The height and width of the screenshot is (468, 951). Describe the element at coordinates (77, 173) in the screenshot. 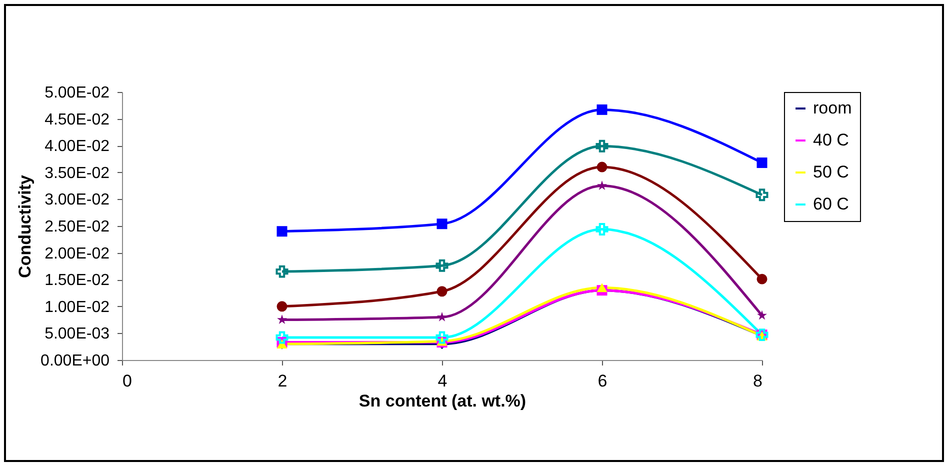

I see `y-tick-label: 3.50E-02` at that location.